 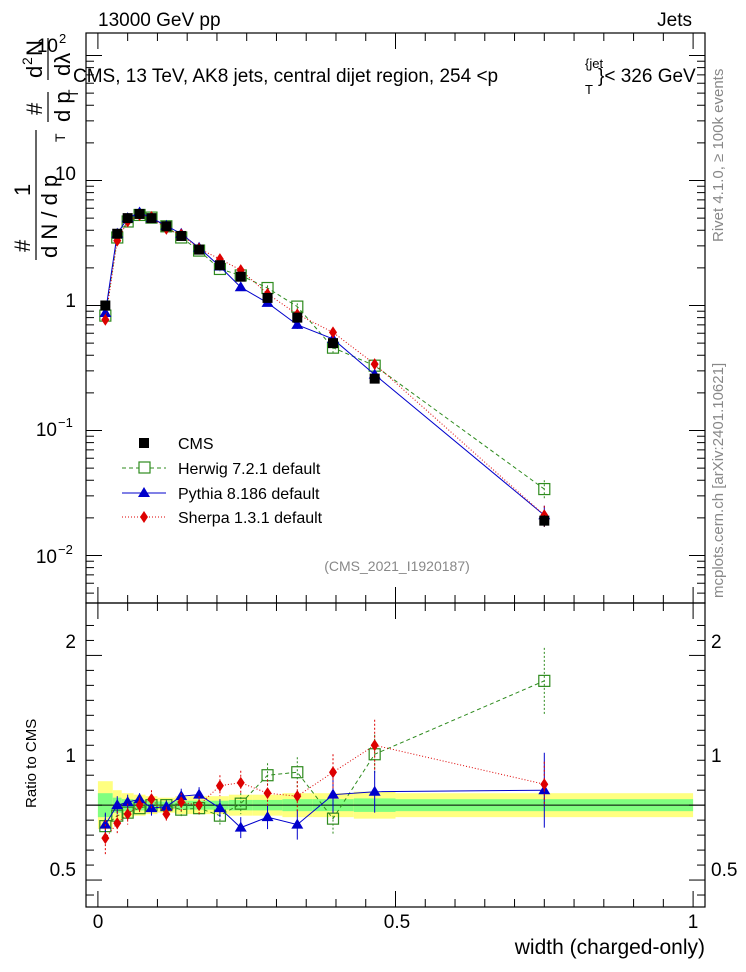 I want to click on ratio-tick-left-1: 1, so click(x=70, y=756).